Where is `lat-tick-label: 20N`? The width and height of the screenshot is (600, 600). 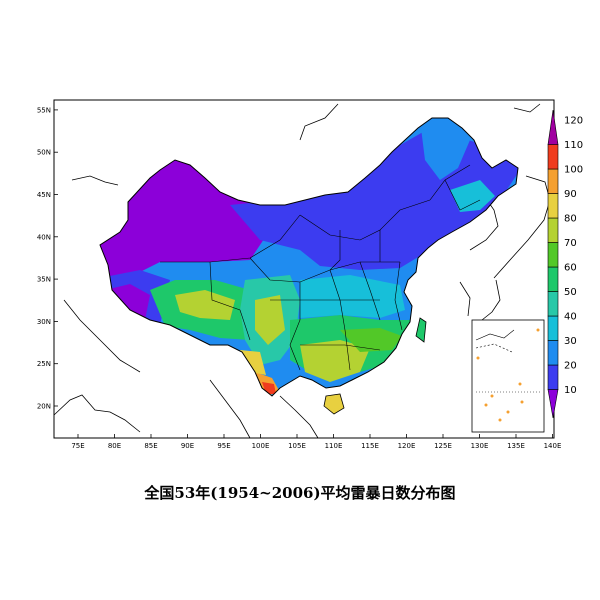 lat-tick-label: 20N is located at coordinates (44, 407).